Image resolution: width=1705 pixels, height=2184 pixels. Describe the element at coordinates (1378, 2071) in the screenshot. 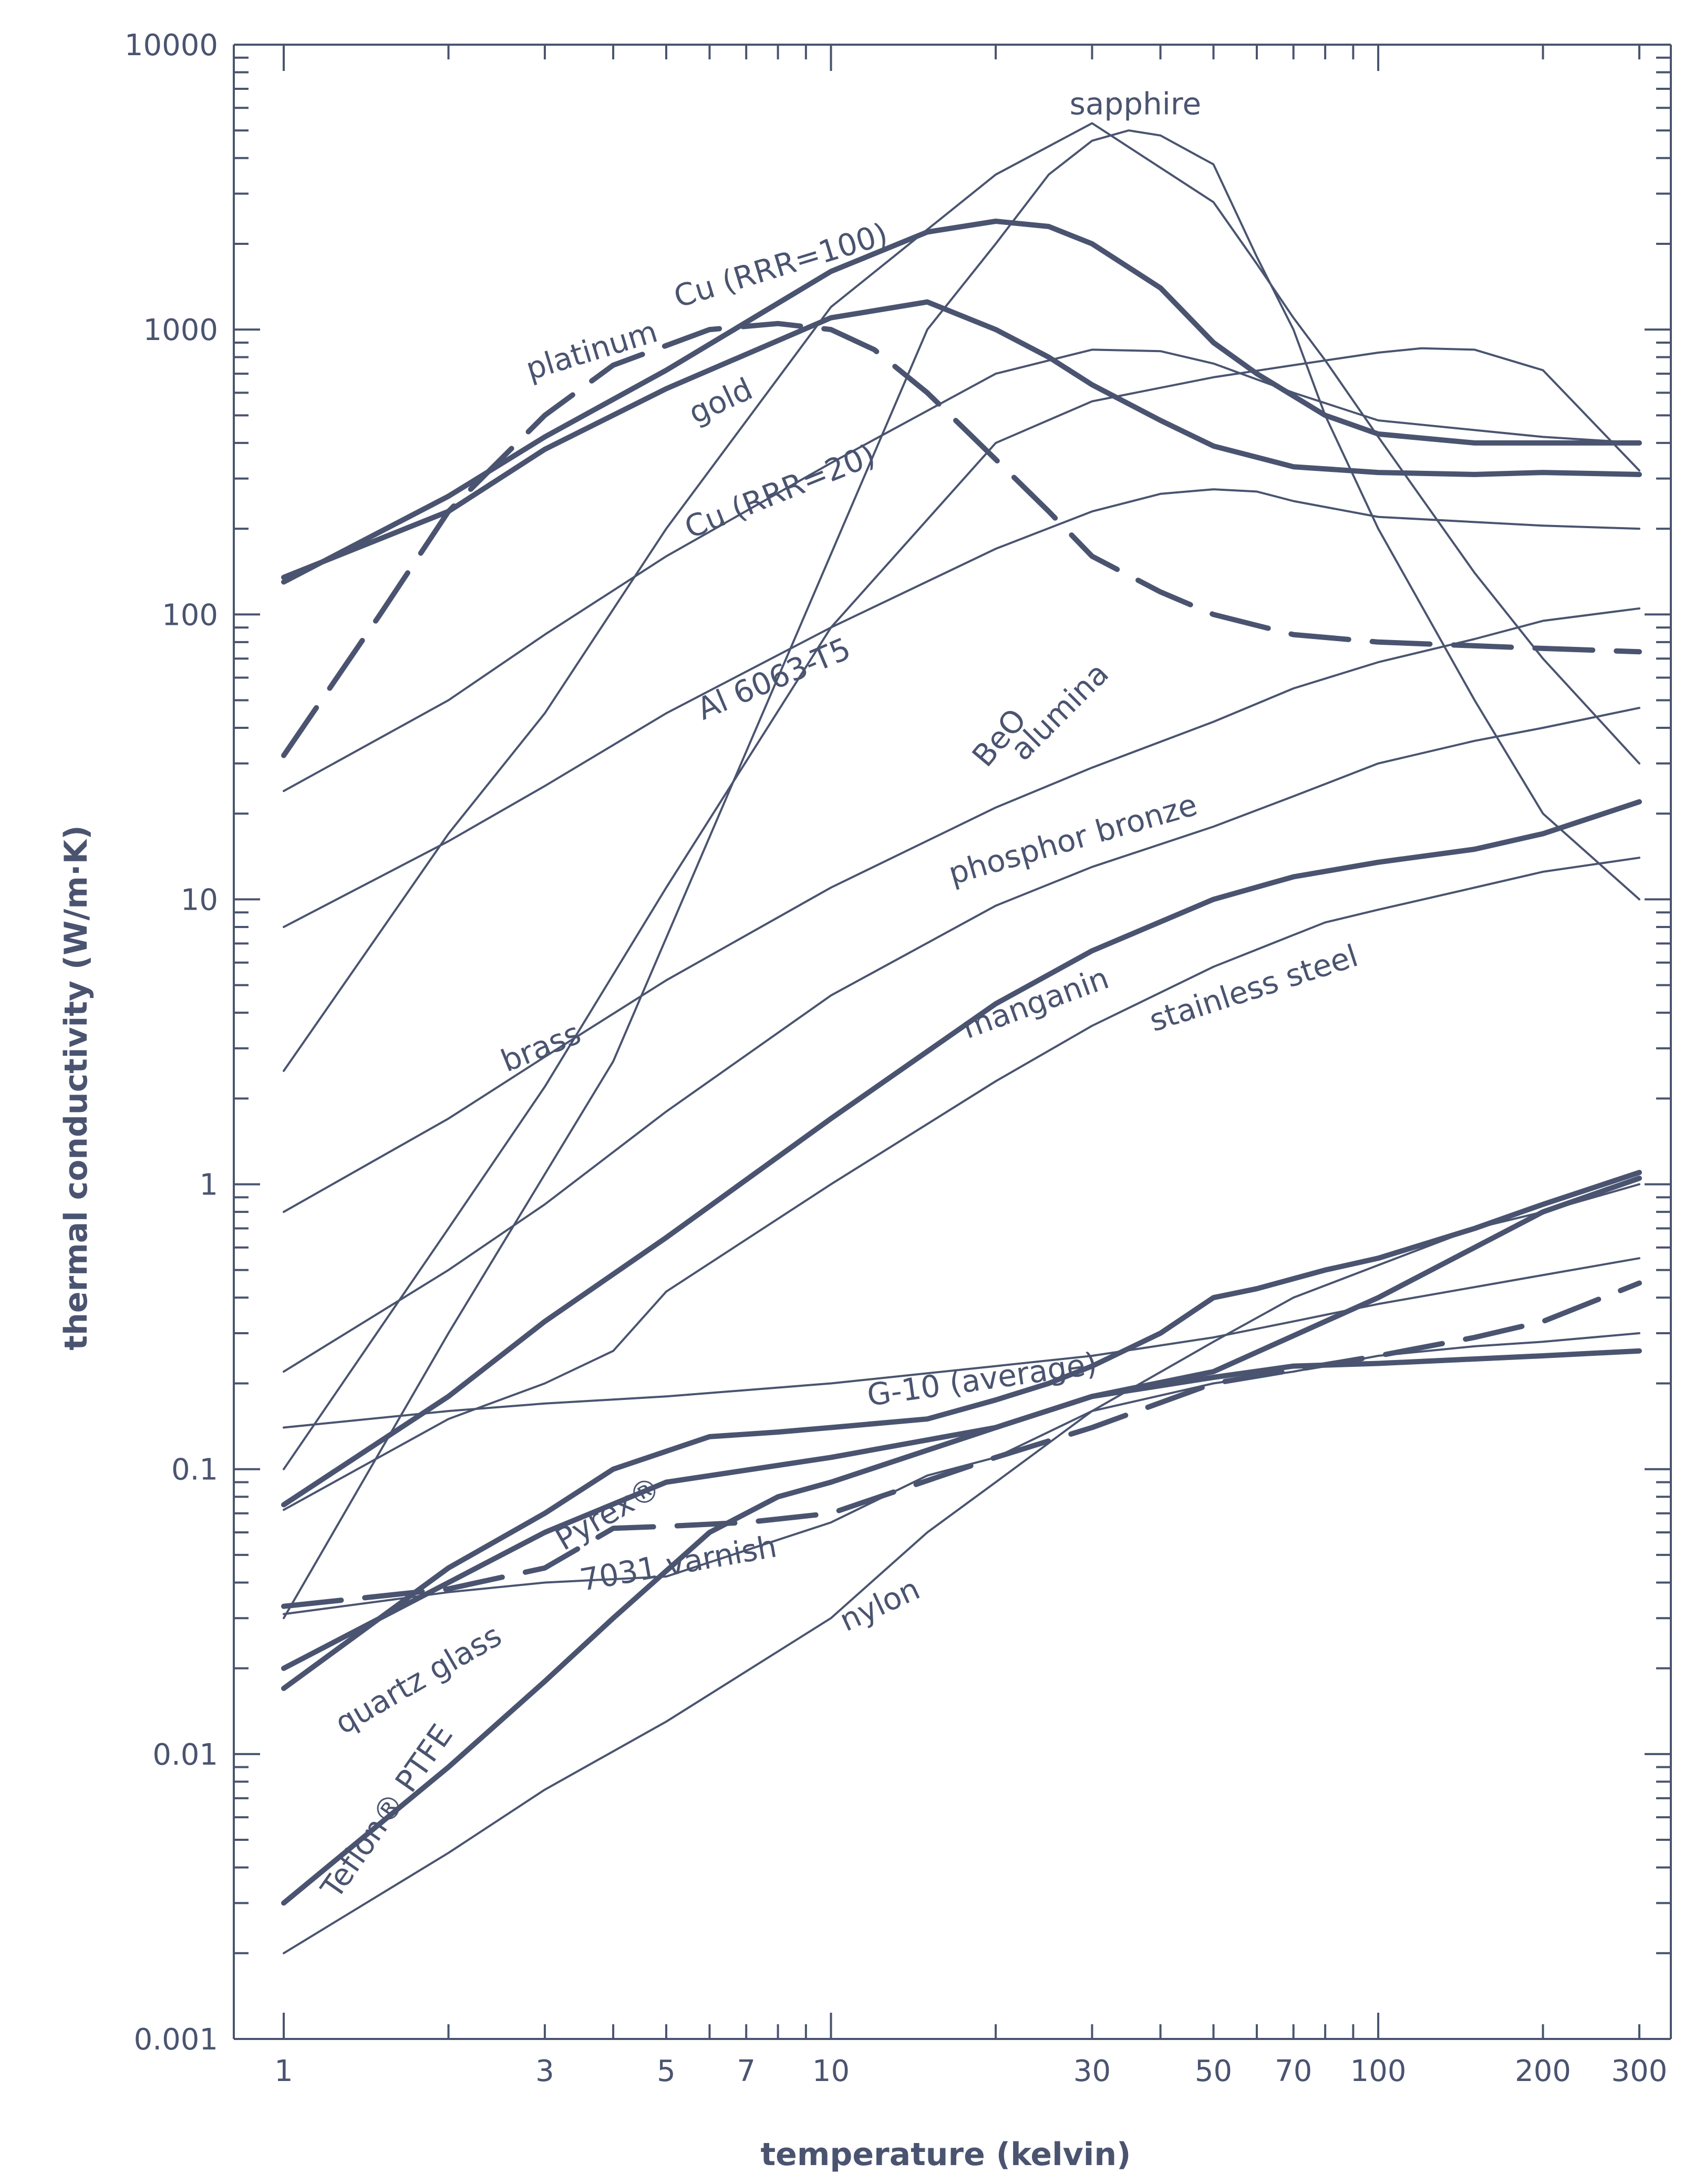

I see `x-tick-label: 100` at that location.